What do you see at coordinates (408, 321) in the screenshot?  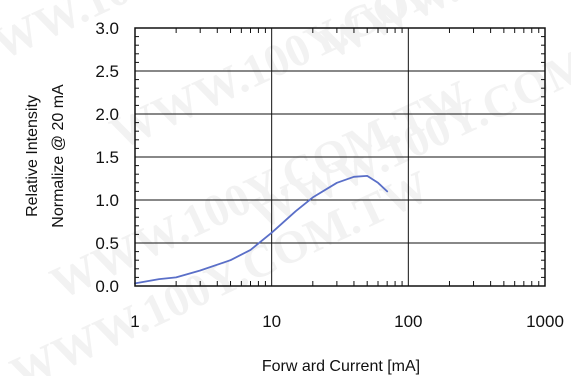 I see `x-tick-label: 100` at bounding box center [408, 321].